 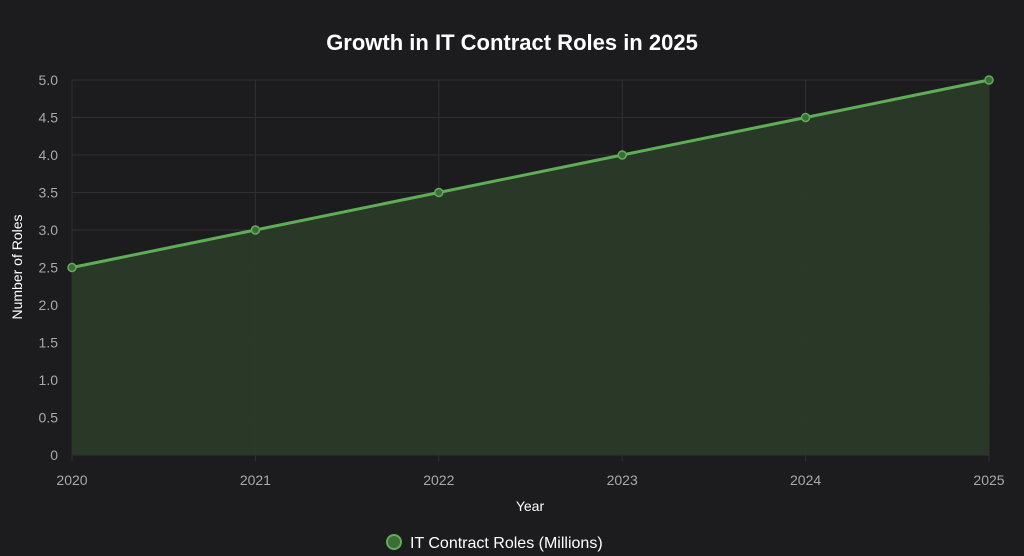 What do you see at coordinates (49, 305) in the screenshot?
I see `y-tick-label: 2.0` at bounding box center [49, 305].